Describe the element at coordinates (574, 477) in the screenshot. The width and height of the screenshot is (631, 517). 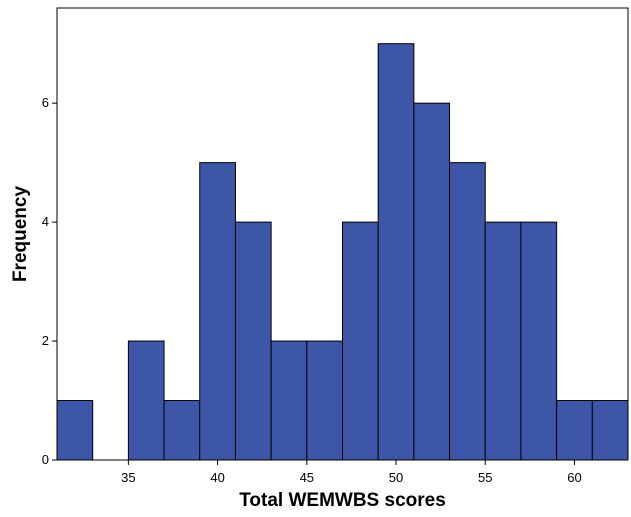
I see `x-tick-label: 60` at that location.